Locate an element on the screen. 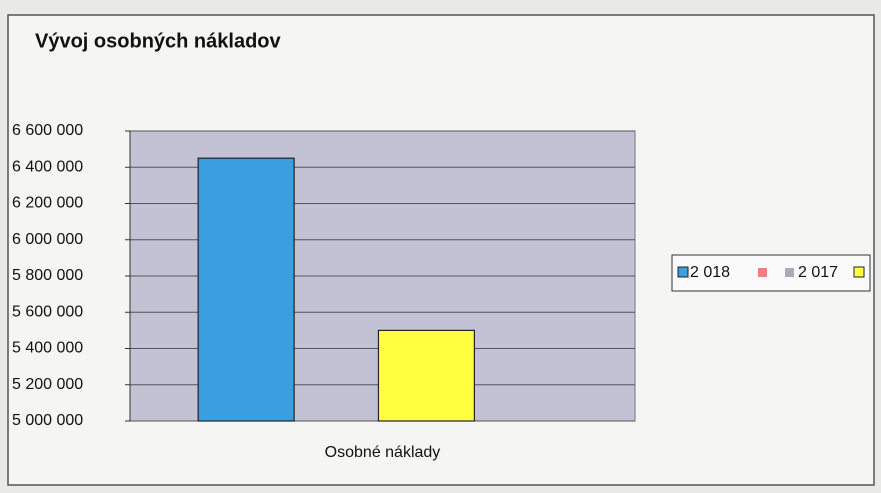  y-tick-label: 5 000 000 is located at coordinates (47, 420).